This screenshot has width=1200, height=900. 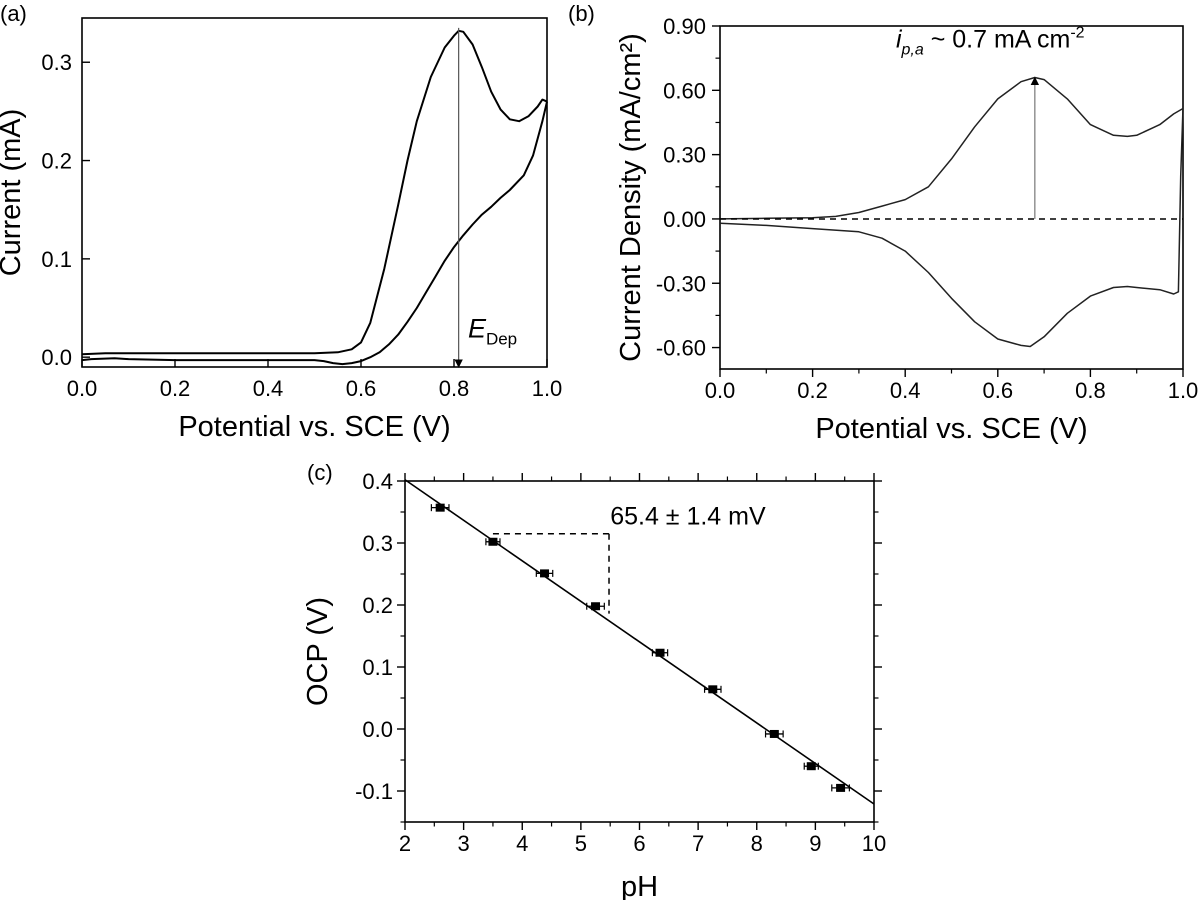 What do you see at coordinates (318, 651) in the screenshot?
I see `y-axis-title: OCP (V)` at bounding box center [318, 651].